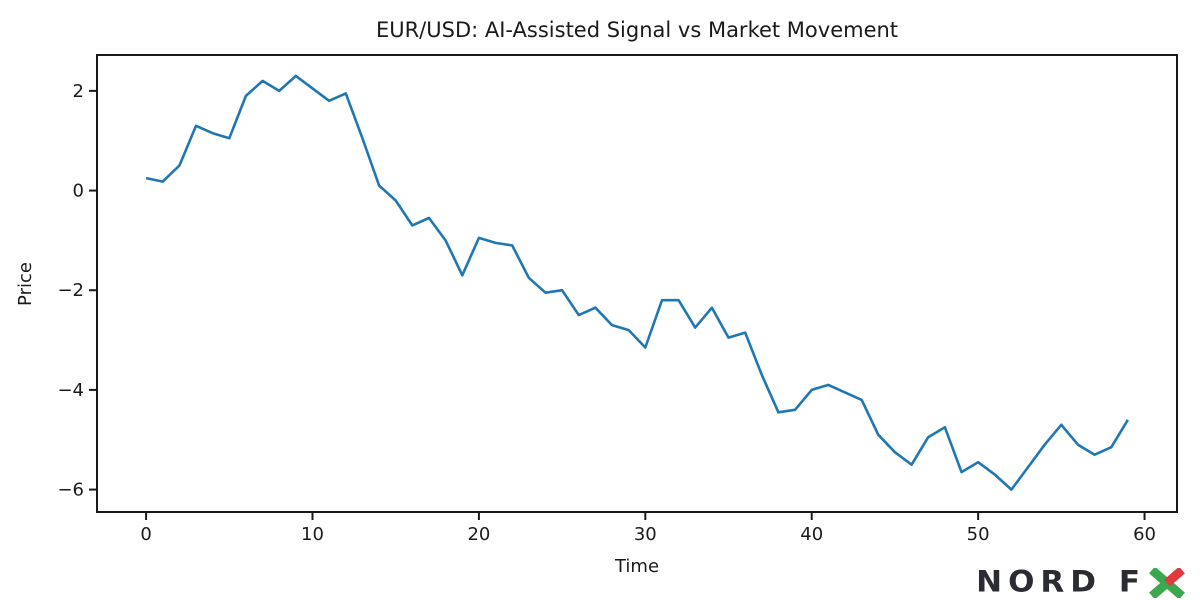 The height and width of the screenshot is (600, 1200). Describe the element at coordinates (312, 534) in the screenshot. I see `x-tick-label: 10` at that location.